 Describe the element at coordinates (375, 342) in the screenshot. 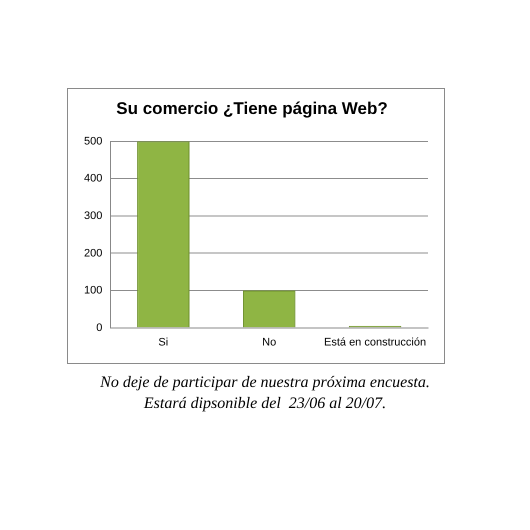

I see `x-tick-label: Está en construcción` at that location.